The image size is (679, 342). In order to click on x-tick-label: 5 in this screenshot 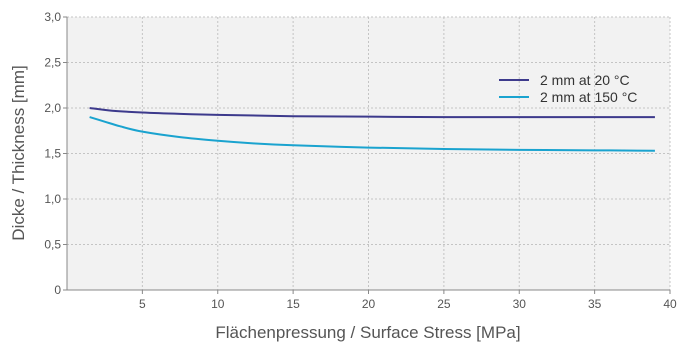, I will do `click(142, 304)`.